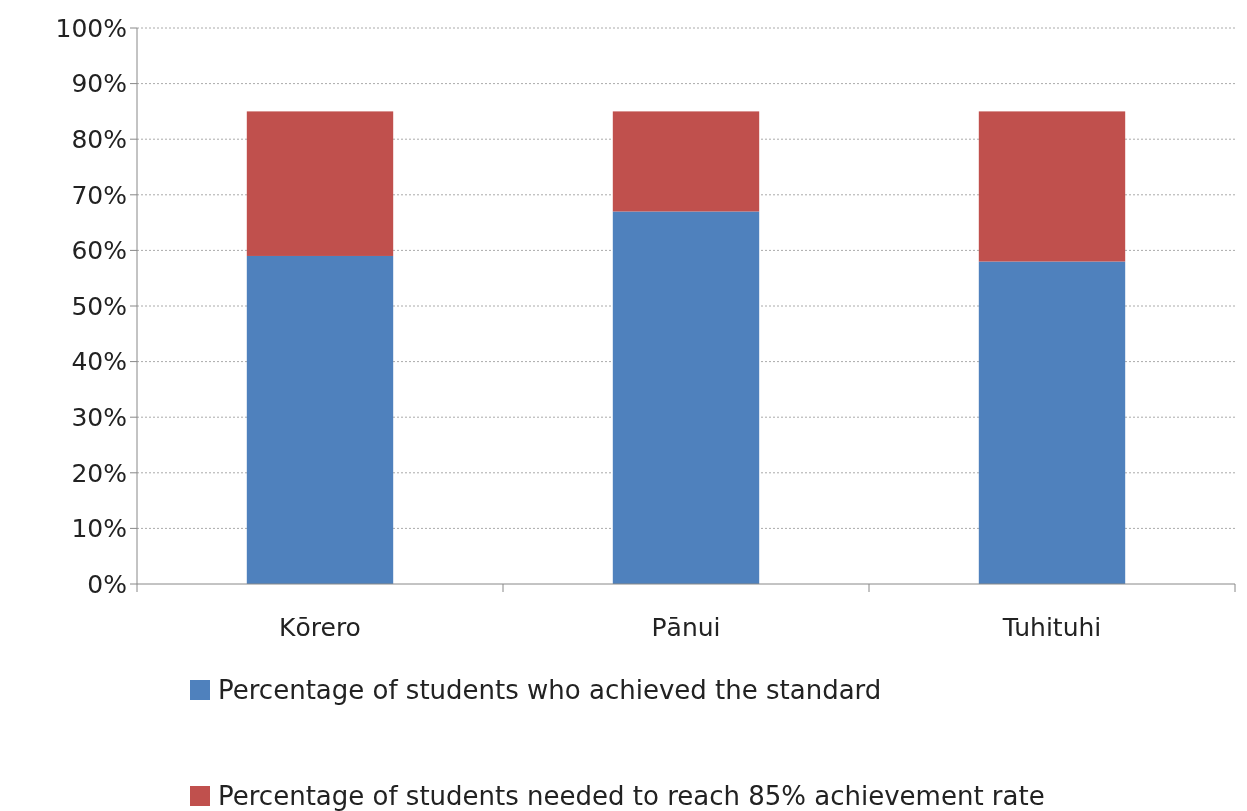 The height and width of the screenshot is (811, 1247). Describe the element at coordinates (91, 28) in the screenshot. I see `y-tick-label: 100%` at that location.